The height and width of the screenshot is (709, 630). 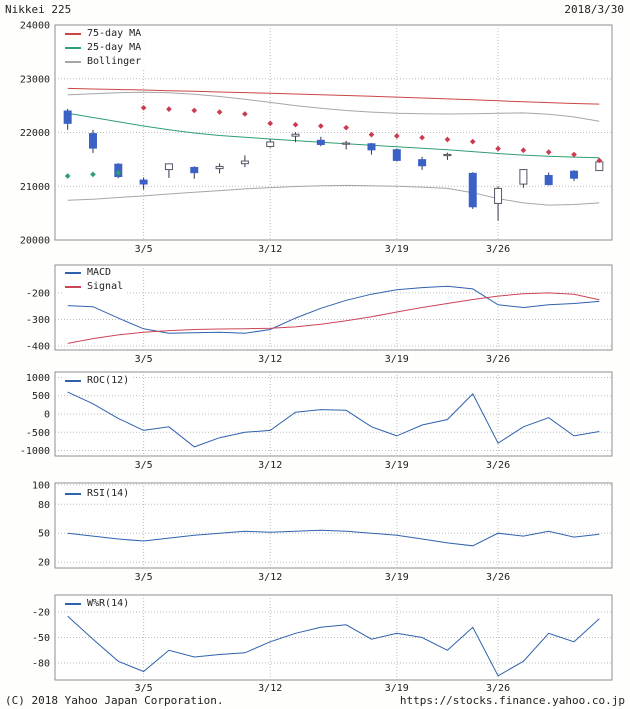 What do you see at coordinates (41, 613) in the screenshot?
I see `svg-text: -20` at bounding box center [41, 613].